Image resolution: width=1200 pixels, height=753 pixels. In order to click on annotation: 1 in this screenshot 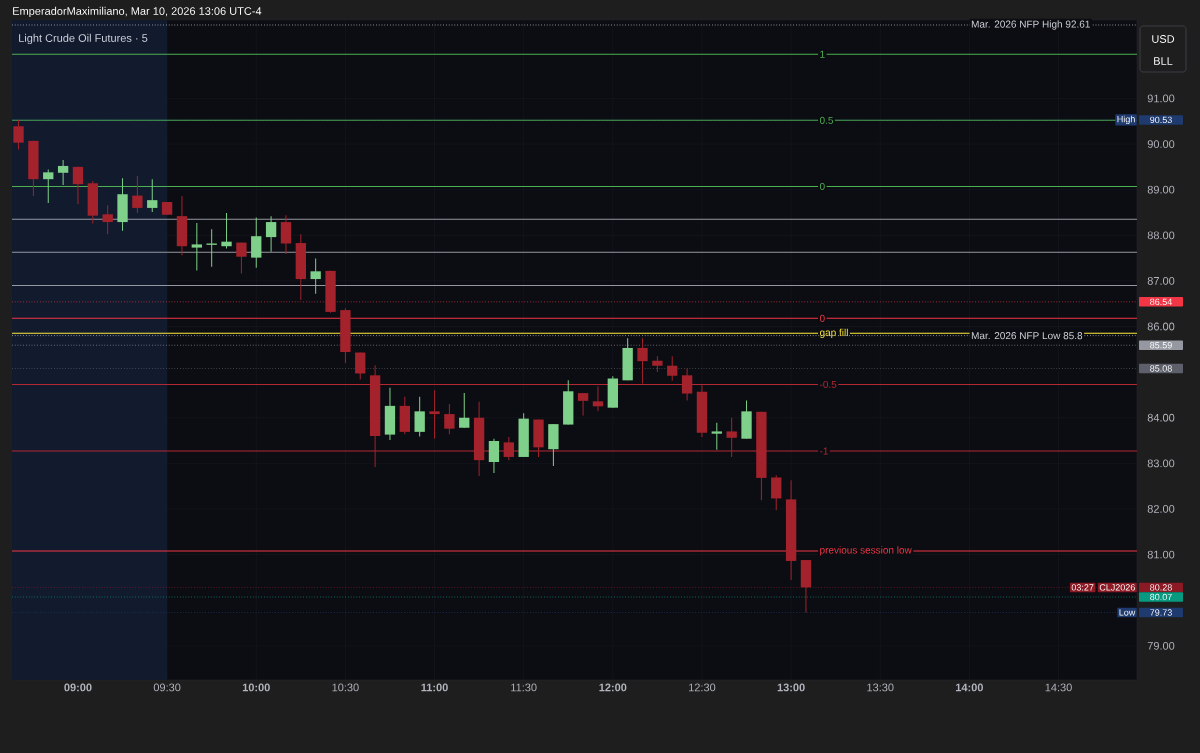, I will do `click(822, 54)`.